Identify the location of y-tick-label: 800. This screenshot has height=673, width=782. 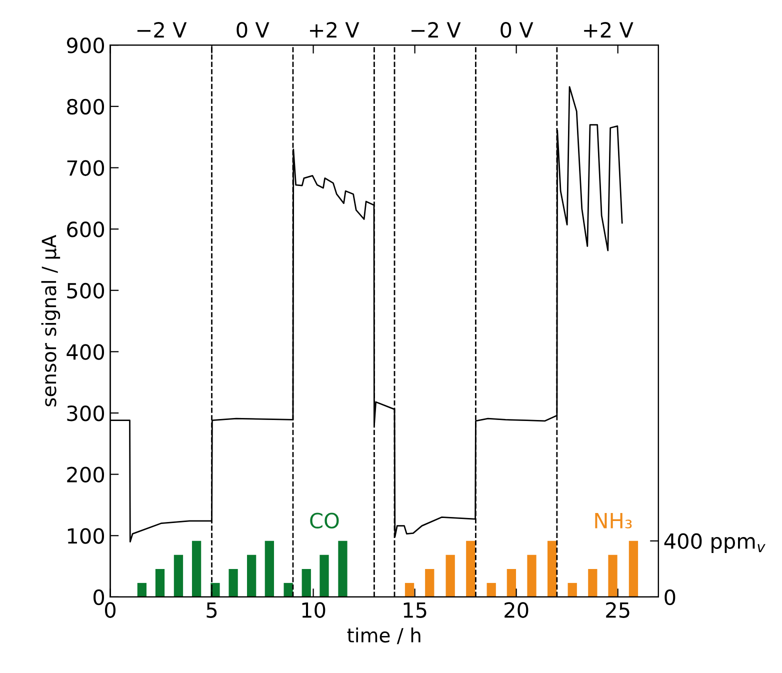
(85, 106).